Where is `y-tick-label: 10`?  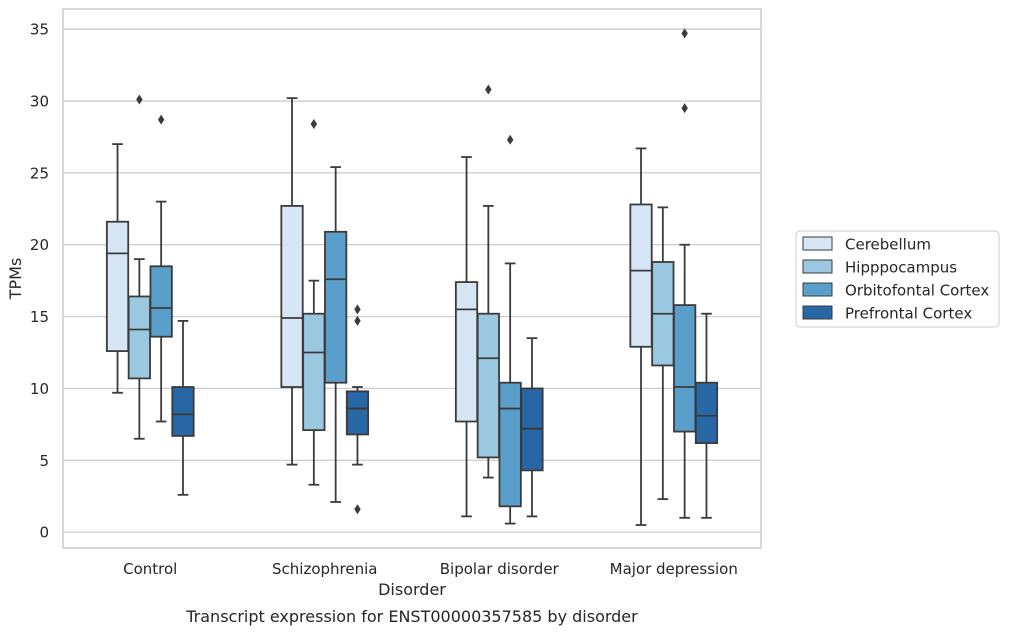
y-tick-label: 10 is located at coordinates (39, 389).